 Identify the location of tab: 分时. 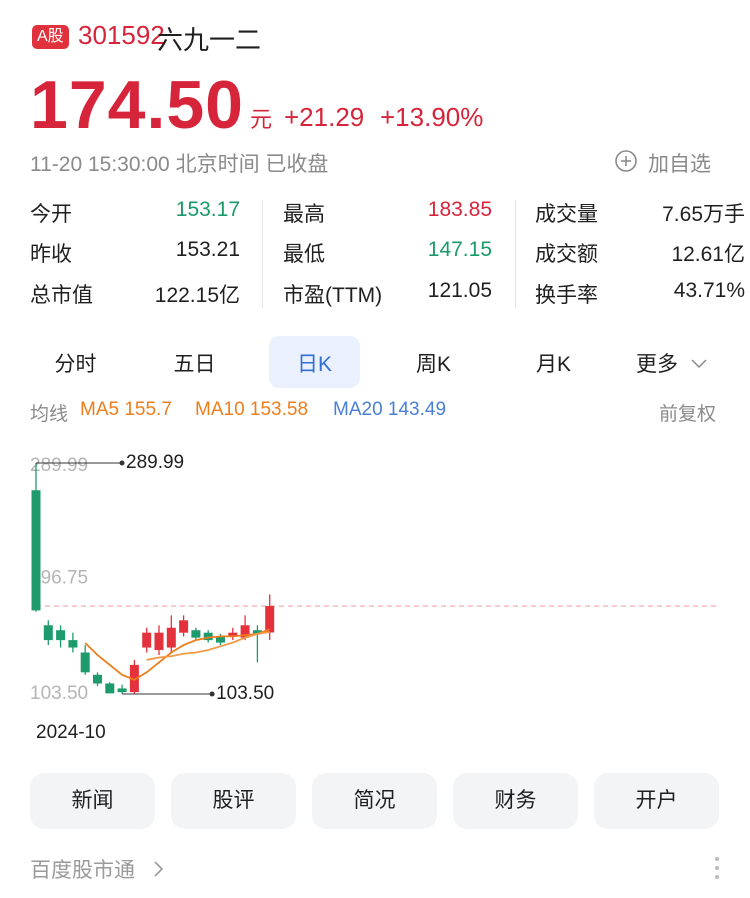
(75, 364).